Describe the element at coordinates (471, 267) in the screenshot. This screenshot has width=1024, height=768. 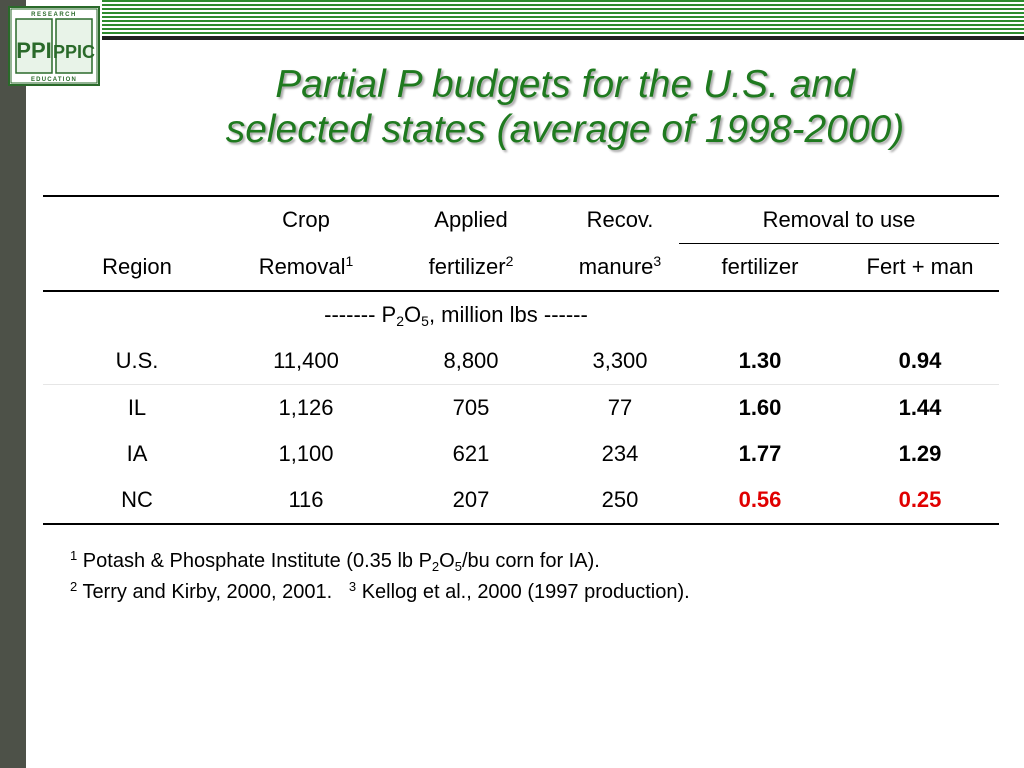
I see `header-fertilizer: fertilizer2` at that location.